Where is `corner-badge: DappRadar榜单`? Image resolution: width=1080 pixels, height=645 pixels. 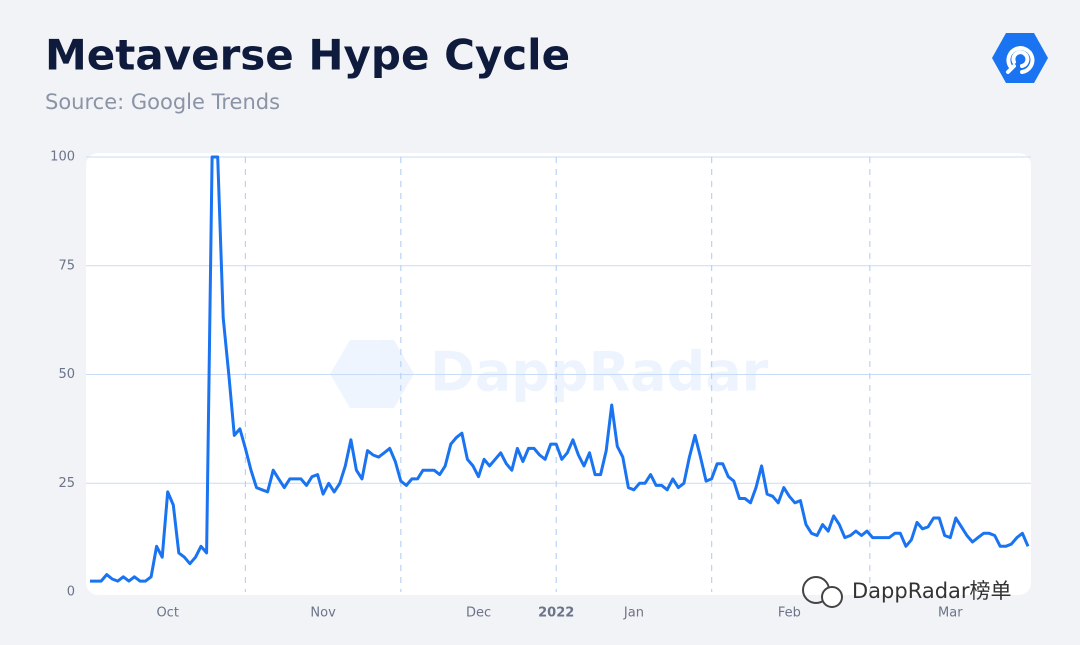
corner-badge: DappRadar榜单 is located at coordinates (907, 592).